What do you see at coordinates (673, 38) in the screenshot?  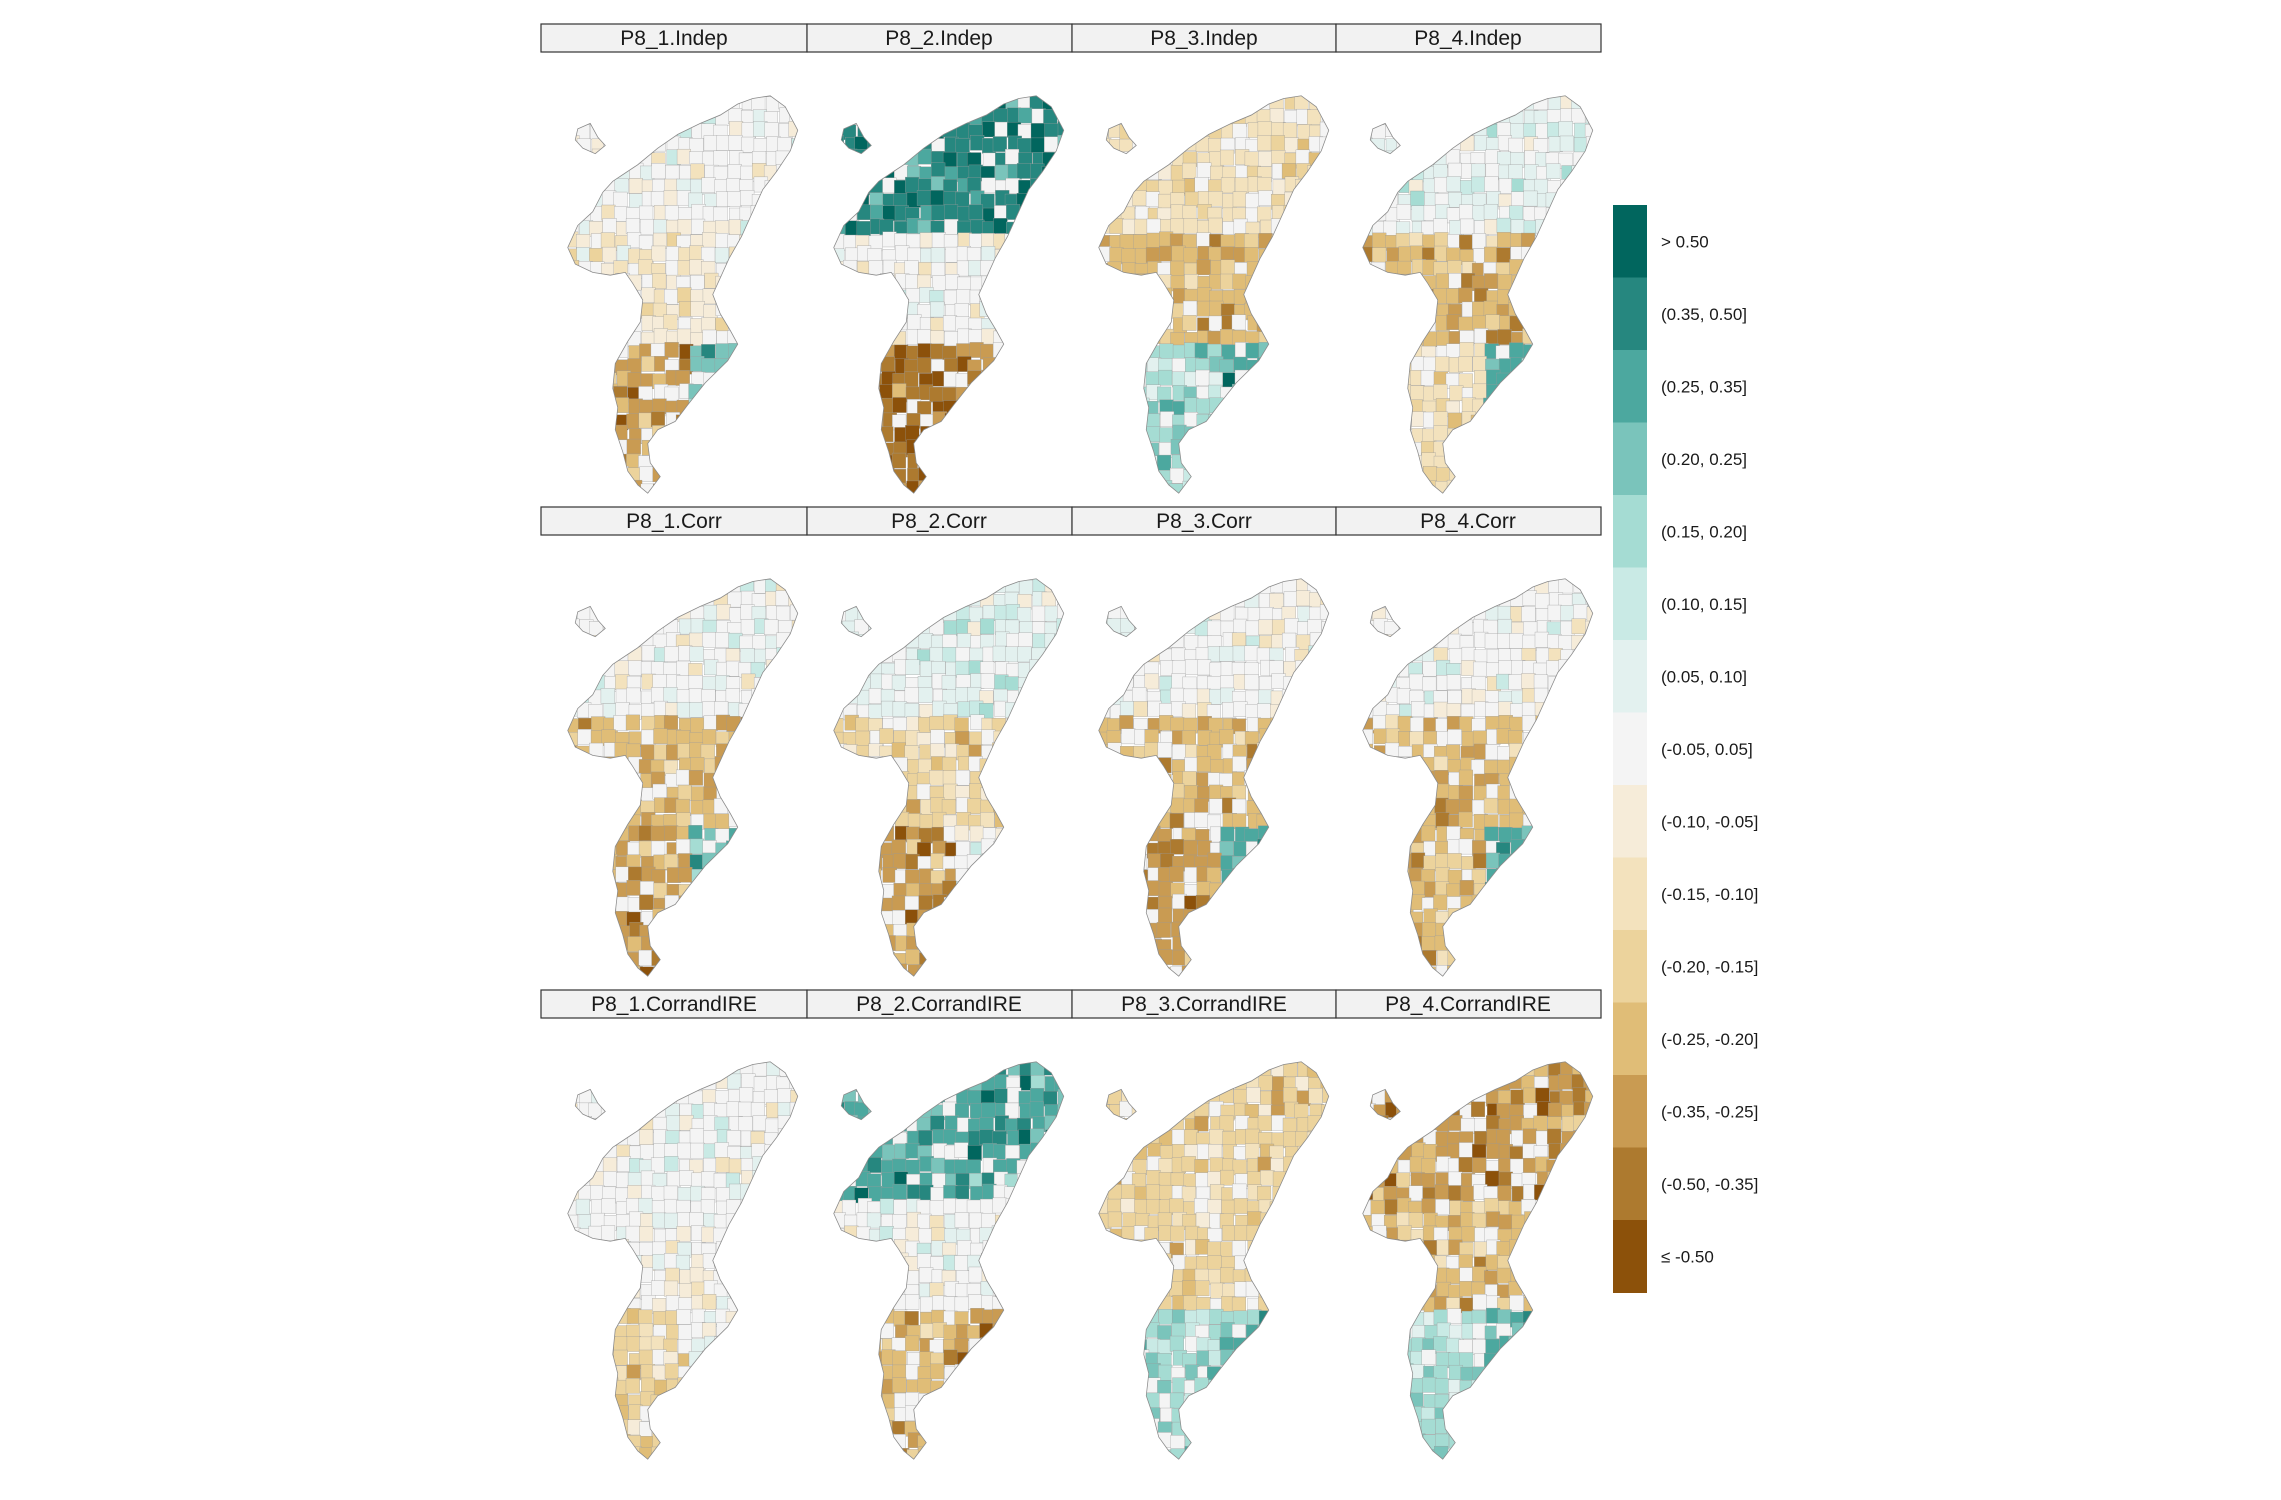 I see `facet-title: P8_1.Indep` at bounding box center [673, 38].